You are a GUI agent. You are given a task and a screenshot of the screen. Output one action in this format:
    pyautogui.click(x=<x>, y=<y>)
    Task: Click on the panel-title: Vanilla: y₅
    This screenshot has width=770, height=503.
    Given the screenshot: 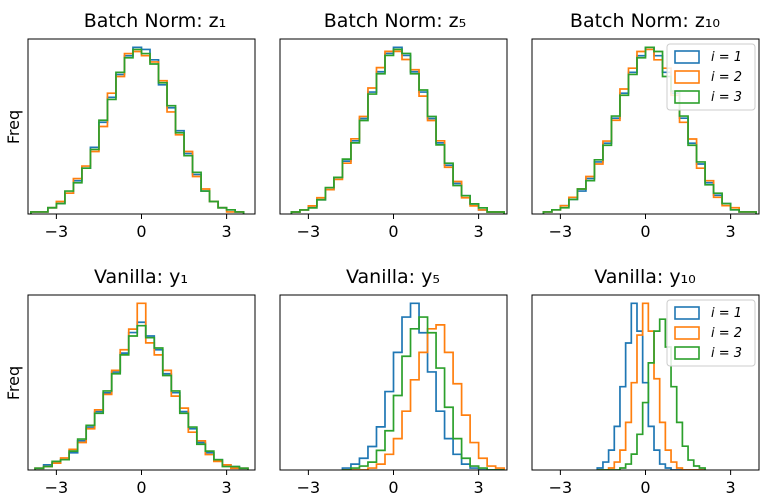 What is the action you would take?
    pyautogui.click(x=393, y=277)
    